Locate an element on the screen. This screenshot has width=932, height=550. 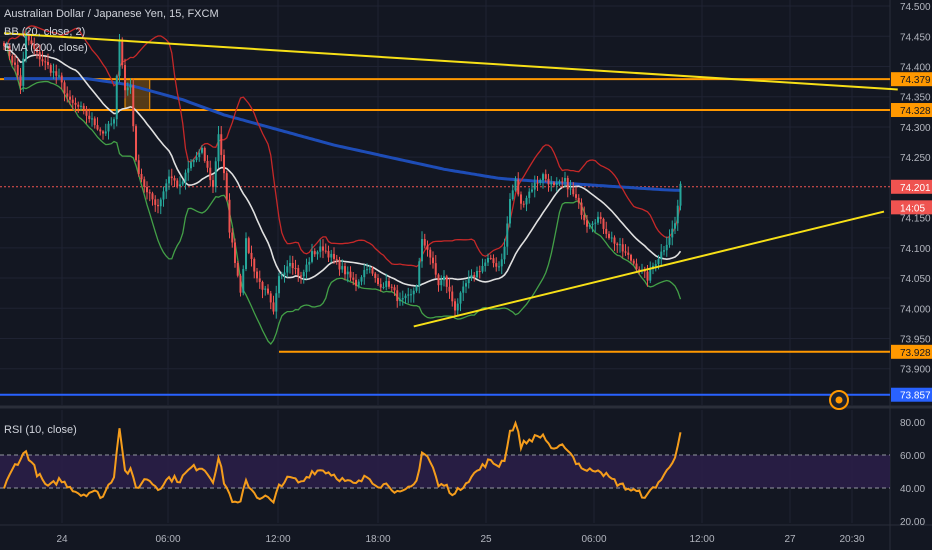
price-tick-label: 74.350 is located at coordinates (915, 98).